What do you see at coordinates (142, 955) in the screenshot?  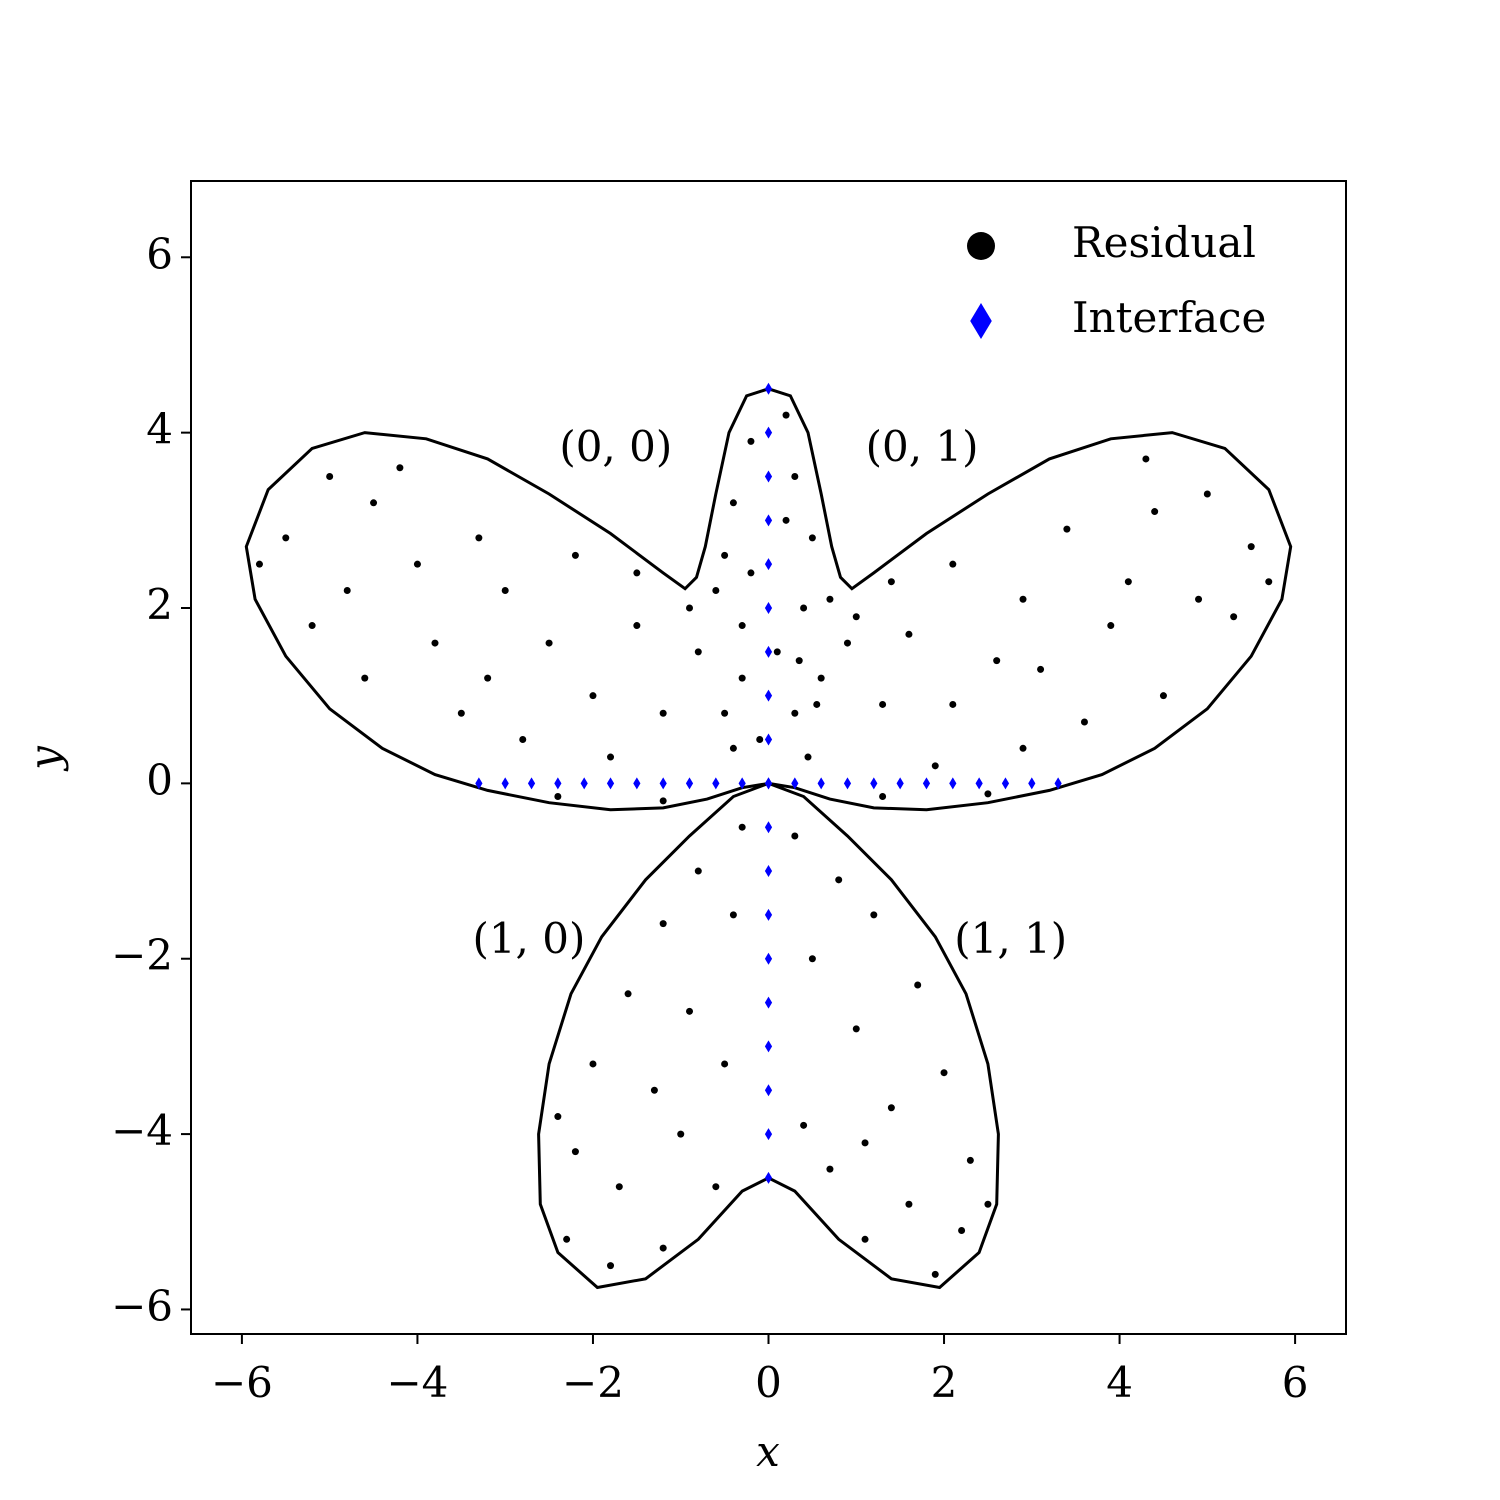 I see `y-tick-label: −2` at bounding box center [142, 955].